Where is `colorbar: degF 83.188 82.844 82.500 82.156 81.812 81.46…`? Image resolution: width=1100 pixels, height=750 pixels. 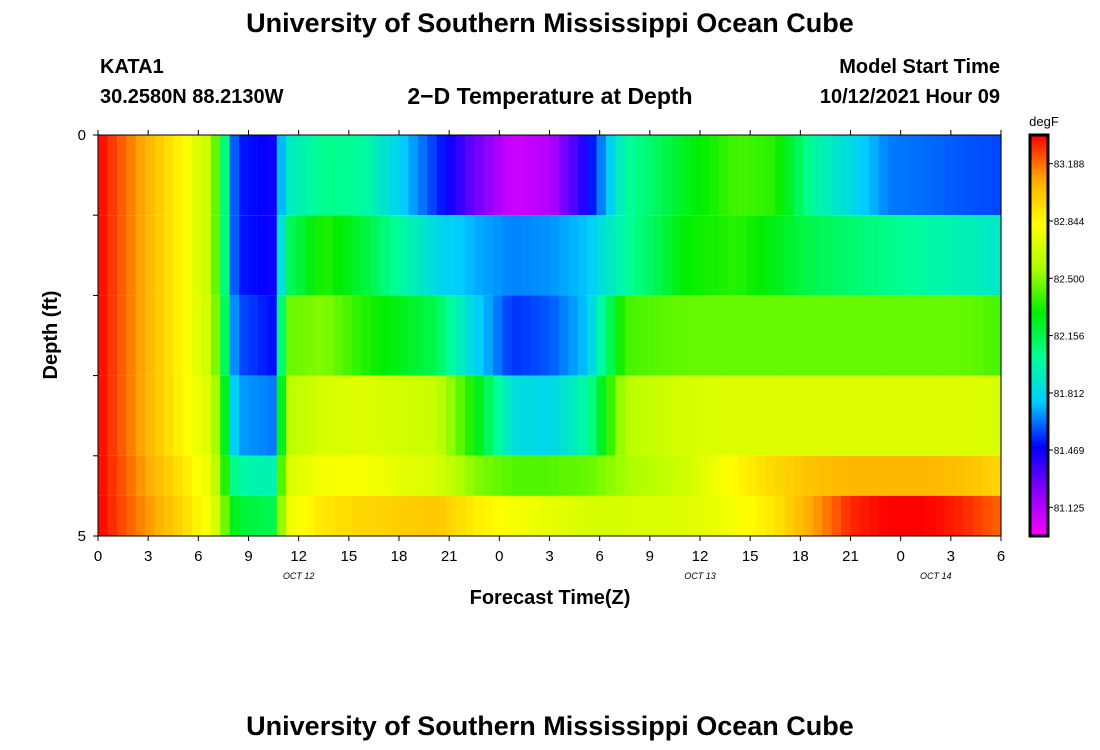
colorbar: degF 83.188 82.844 82.500 82.156 81.812 81.46… is located at coordinates (1056, 326).